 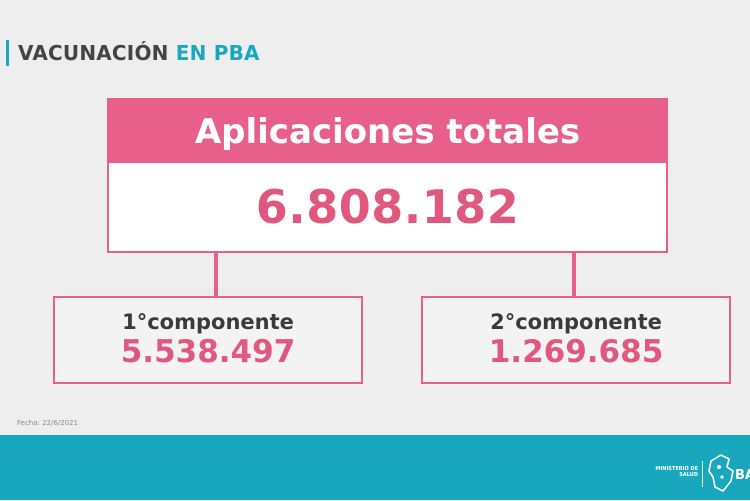 What do you see at coordinates (574, 275) in the screenshot?
I see `connector-right` at bounding box center [574, 275].